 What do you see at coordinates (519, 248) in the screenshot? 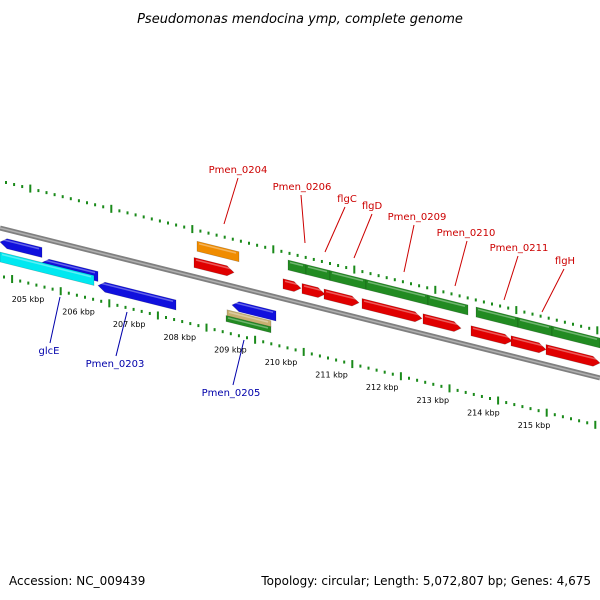
I see `gene-label-pmen-0211: Pmen_0211` at bounding box center [519, 248].